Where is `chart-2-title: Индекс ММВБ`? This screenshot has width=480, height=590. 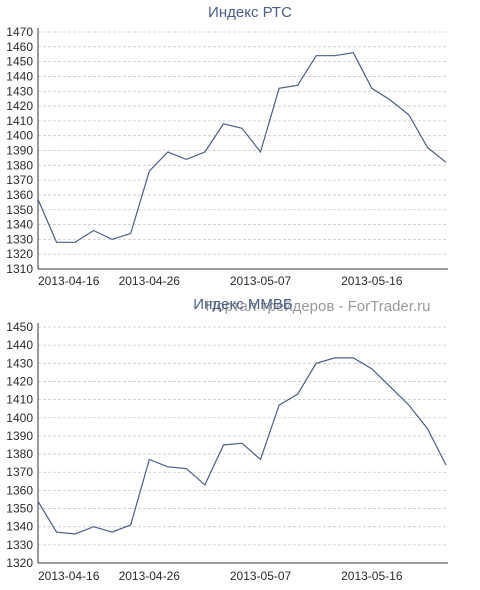
chart-2-title: Индекс ММВБ is located at coordinates (243, 304).